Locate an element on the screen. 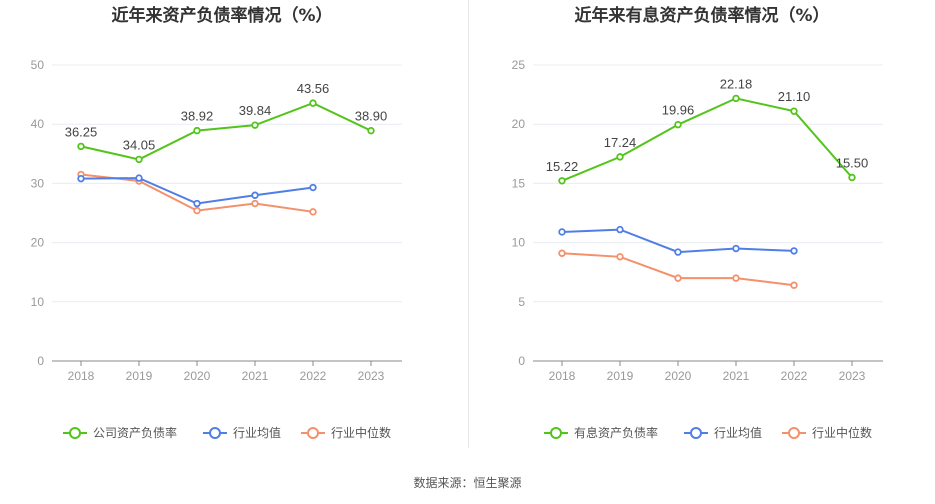  data-label: 21.10 is located at coordinates (794, 96).